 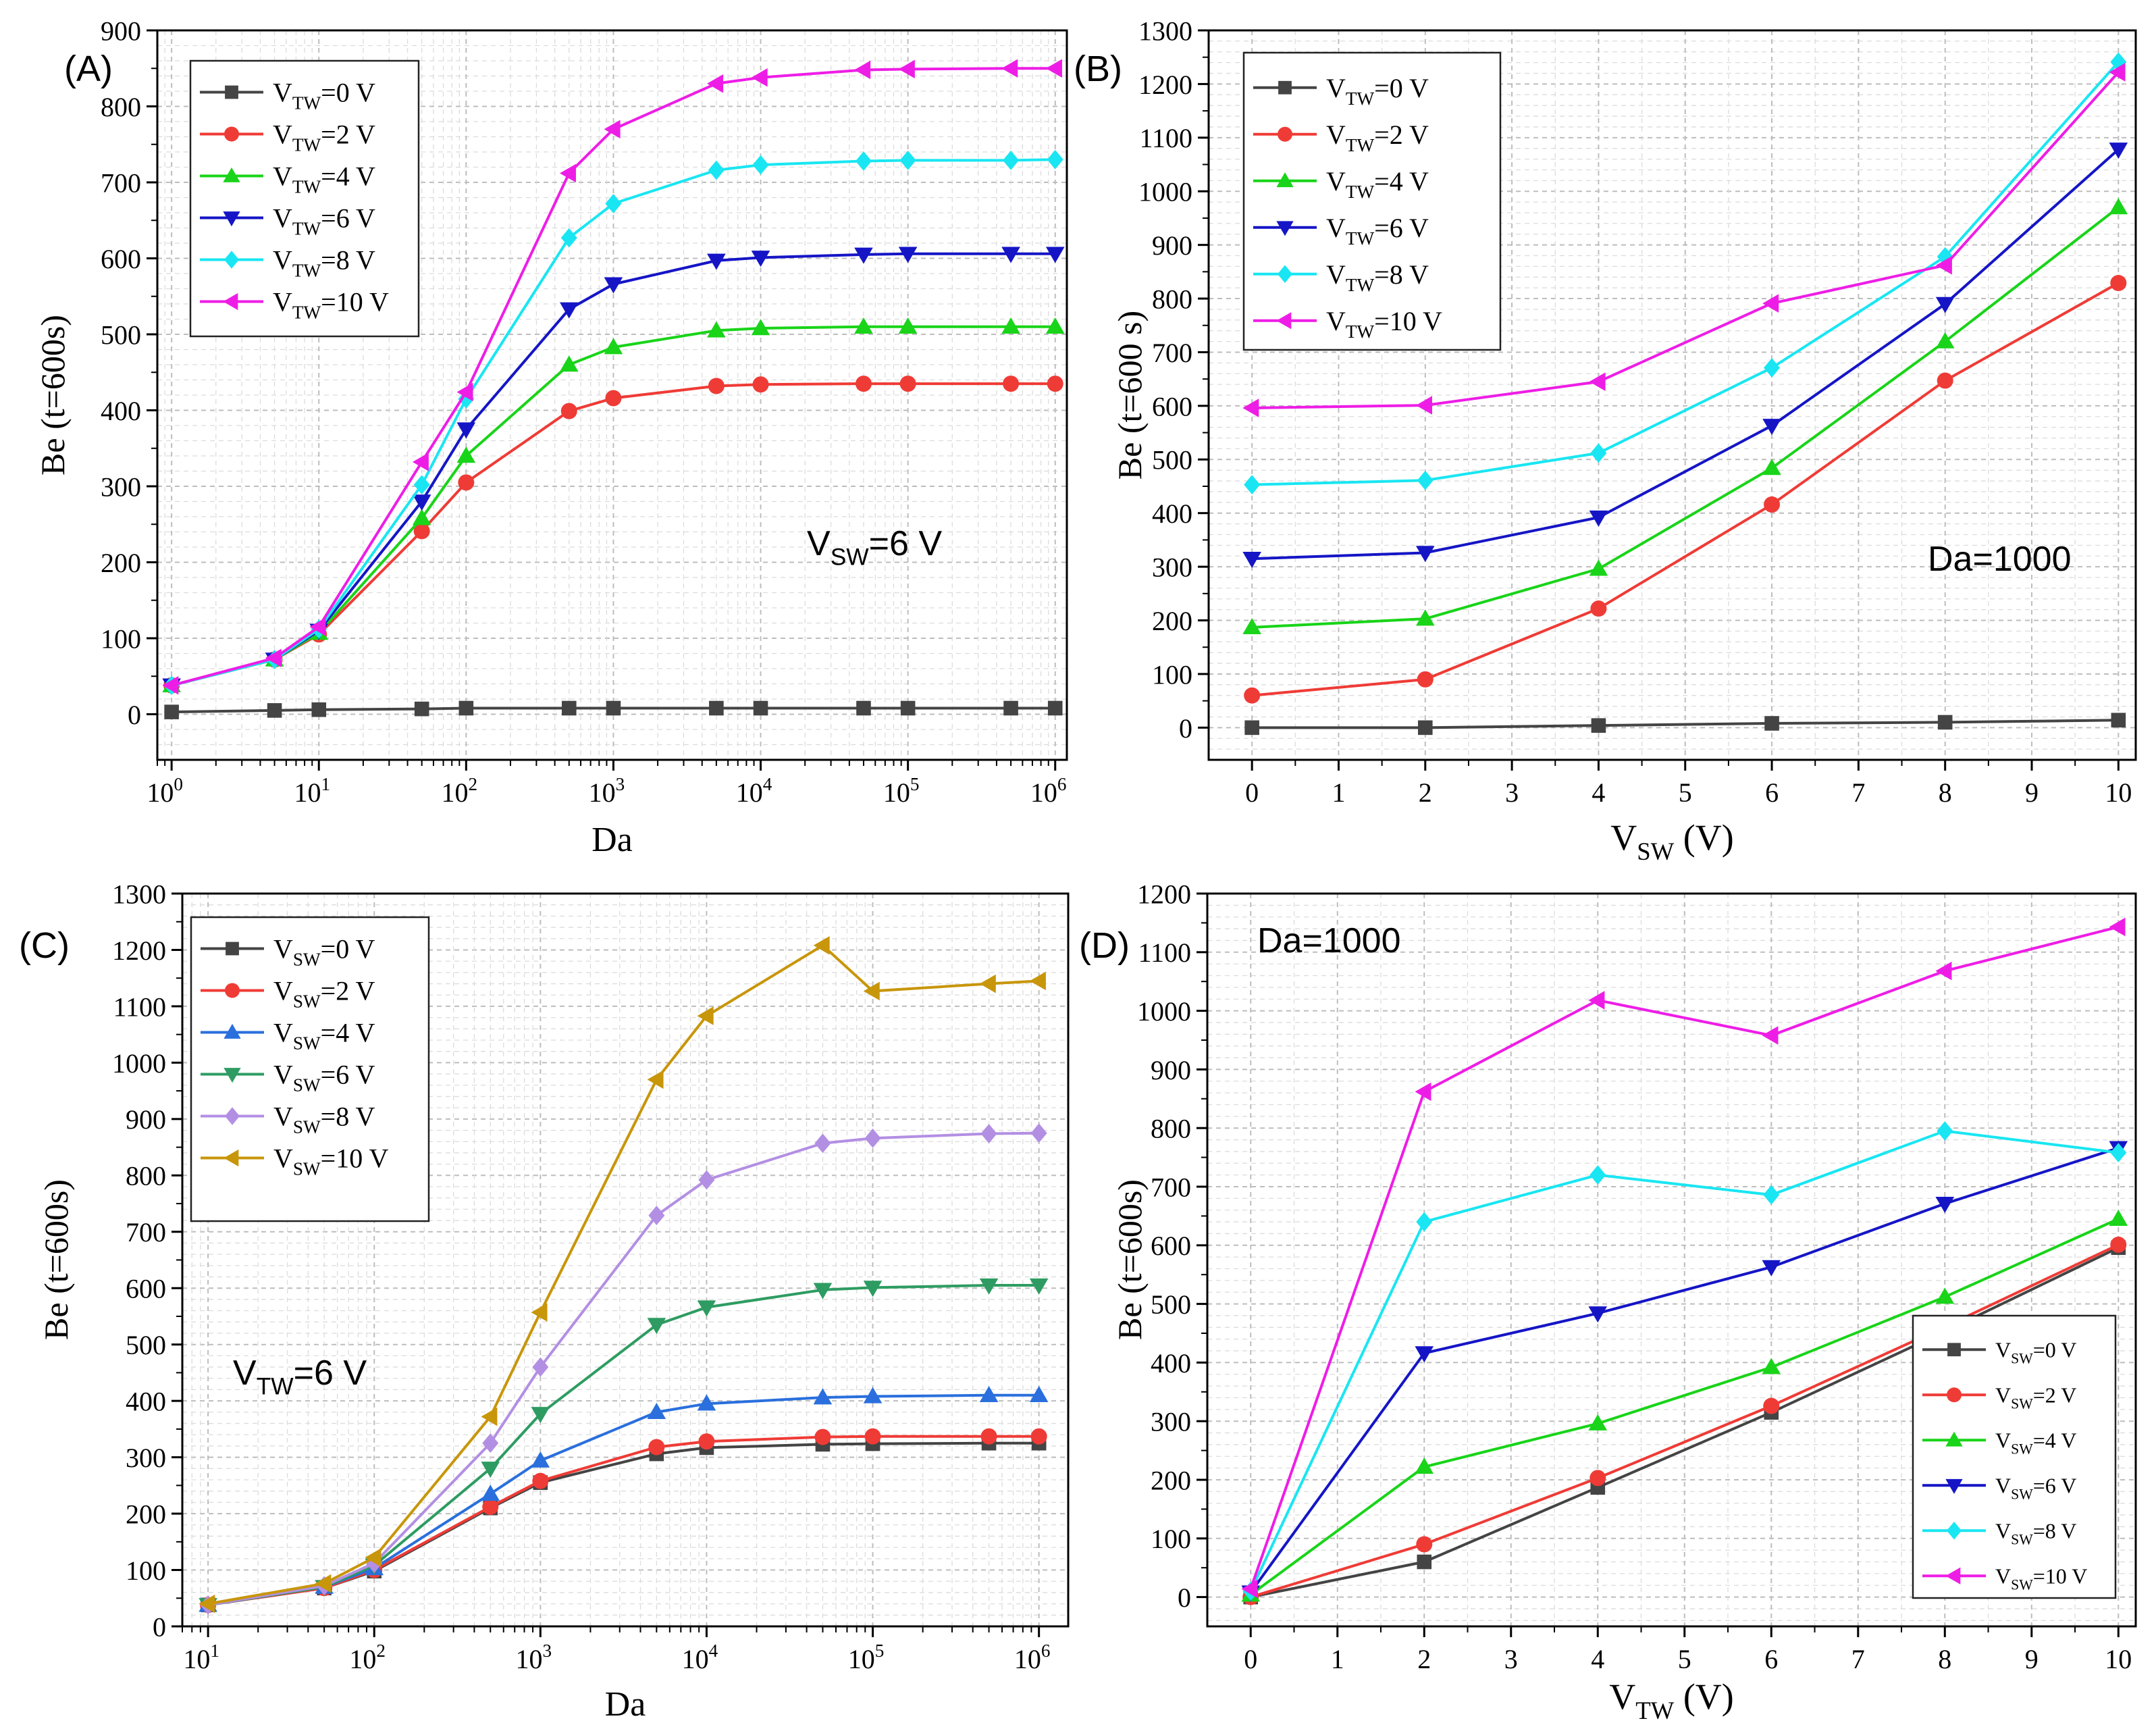 What do you see at coordinates (139, 1063) in the screenshot?
I see `y-tick-label: 1000` at bounding box center [139, 1063].